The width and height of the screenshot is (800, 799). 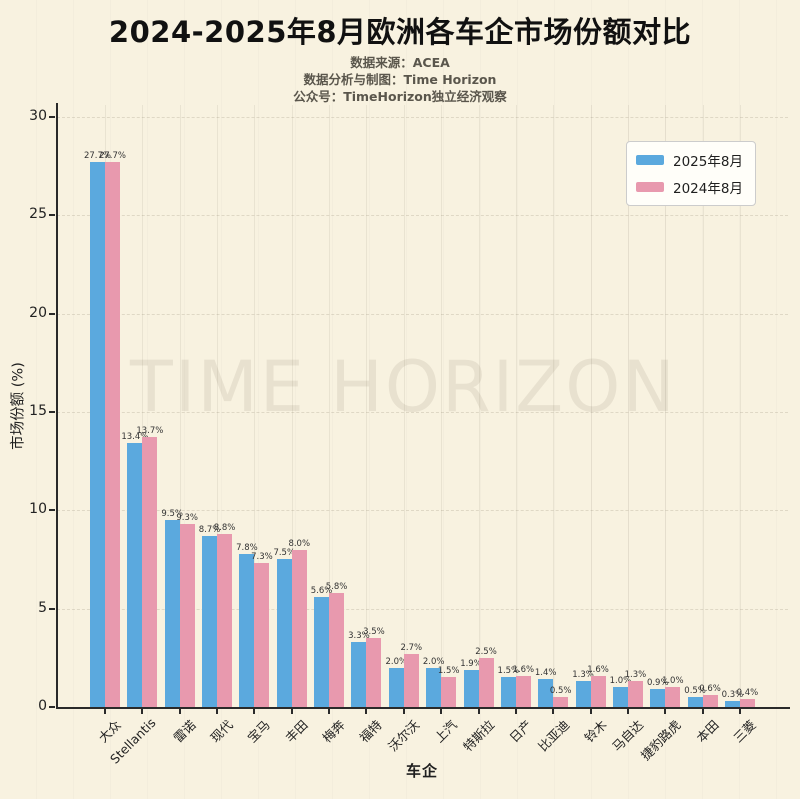 What do you see at coordinates (422, 708) in the screenshot?
I see `x-axis-line` at bounding box center [422, 708].